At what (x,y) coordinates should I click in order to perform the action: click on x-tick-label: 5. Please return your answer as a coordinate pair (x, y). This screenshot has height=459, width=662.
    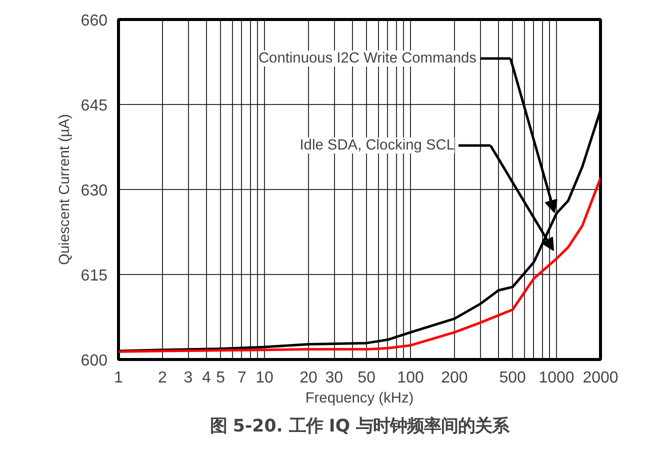
    Looking at the image, I should click on (221, 378).